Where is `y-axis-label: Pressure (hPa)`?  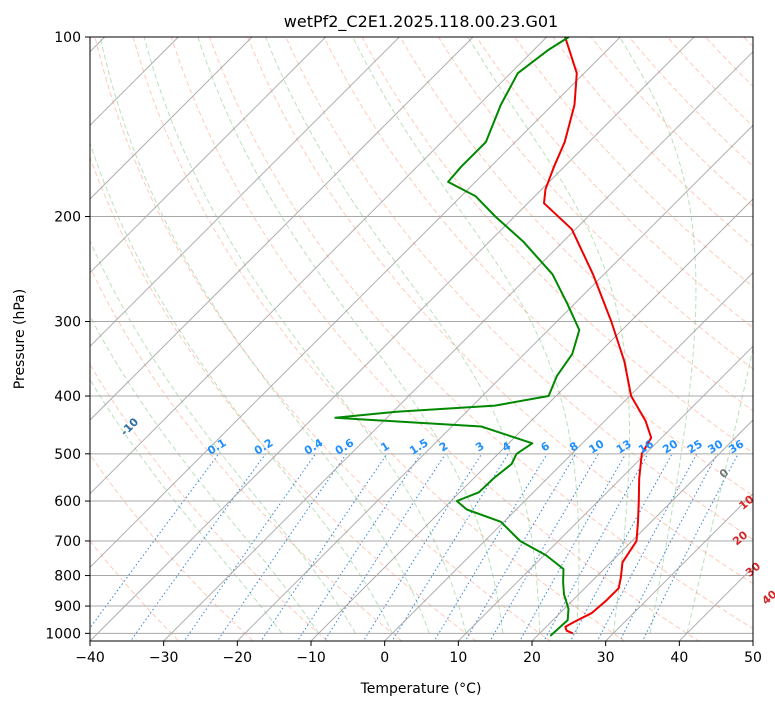
y-axis-label: Pressure (hPa) is located at coordinates (20, 339).